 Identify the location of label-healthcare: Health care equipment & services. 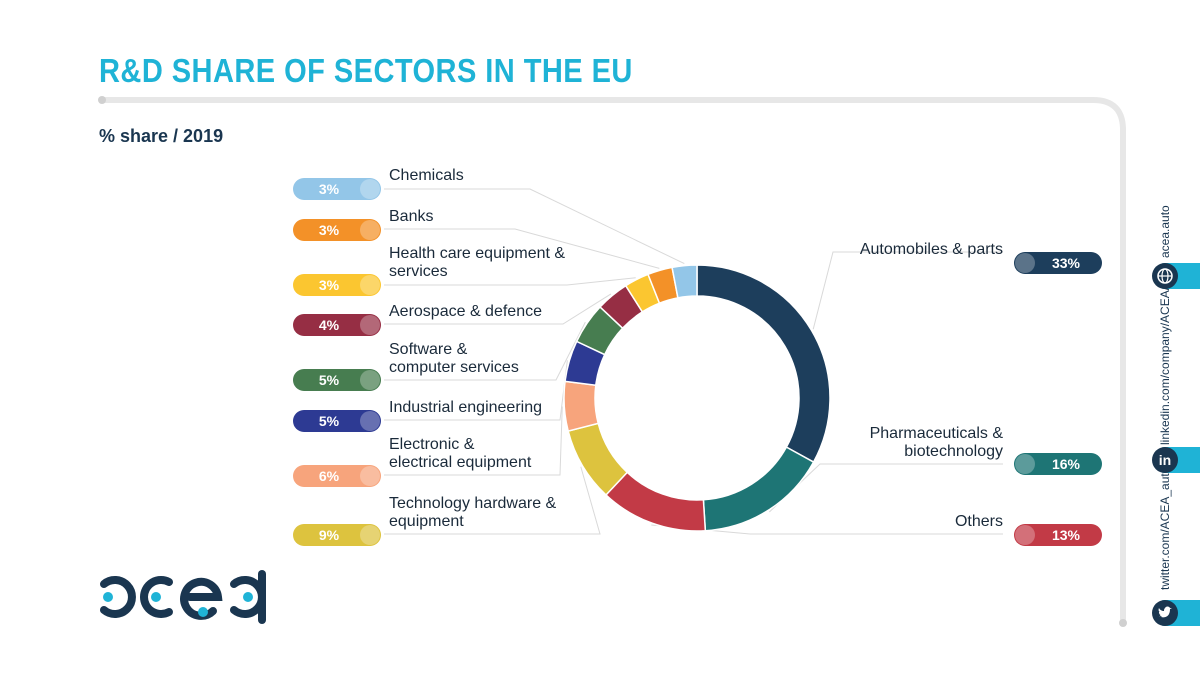
(477, 262).